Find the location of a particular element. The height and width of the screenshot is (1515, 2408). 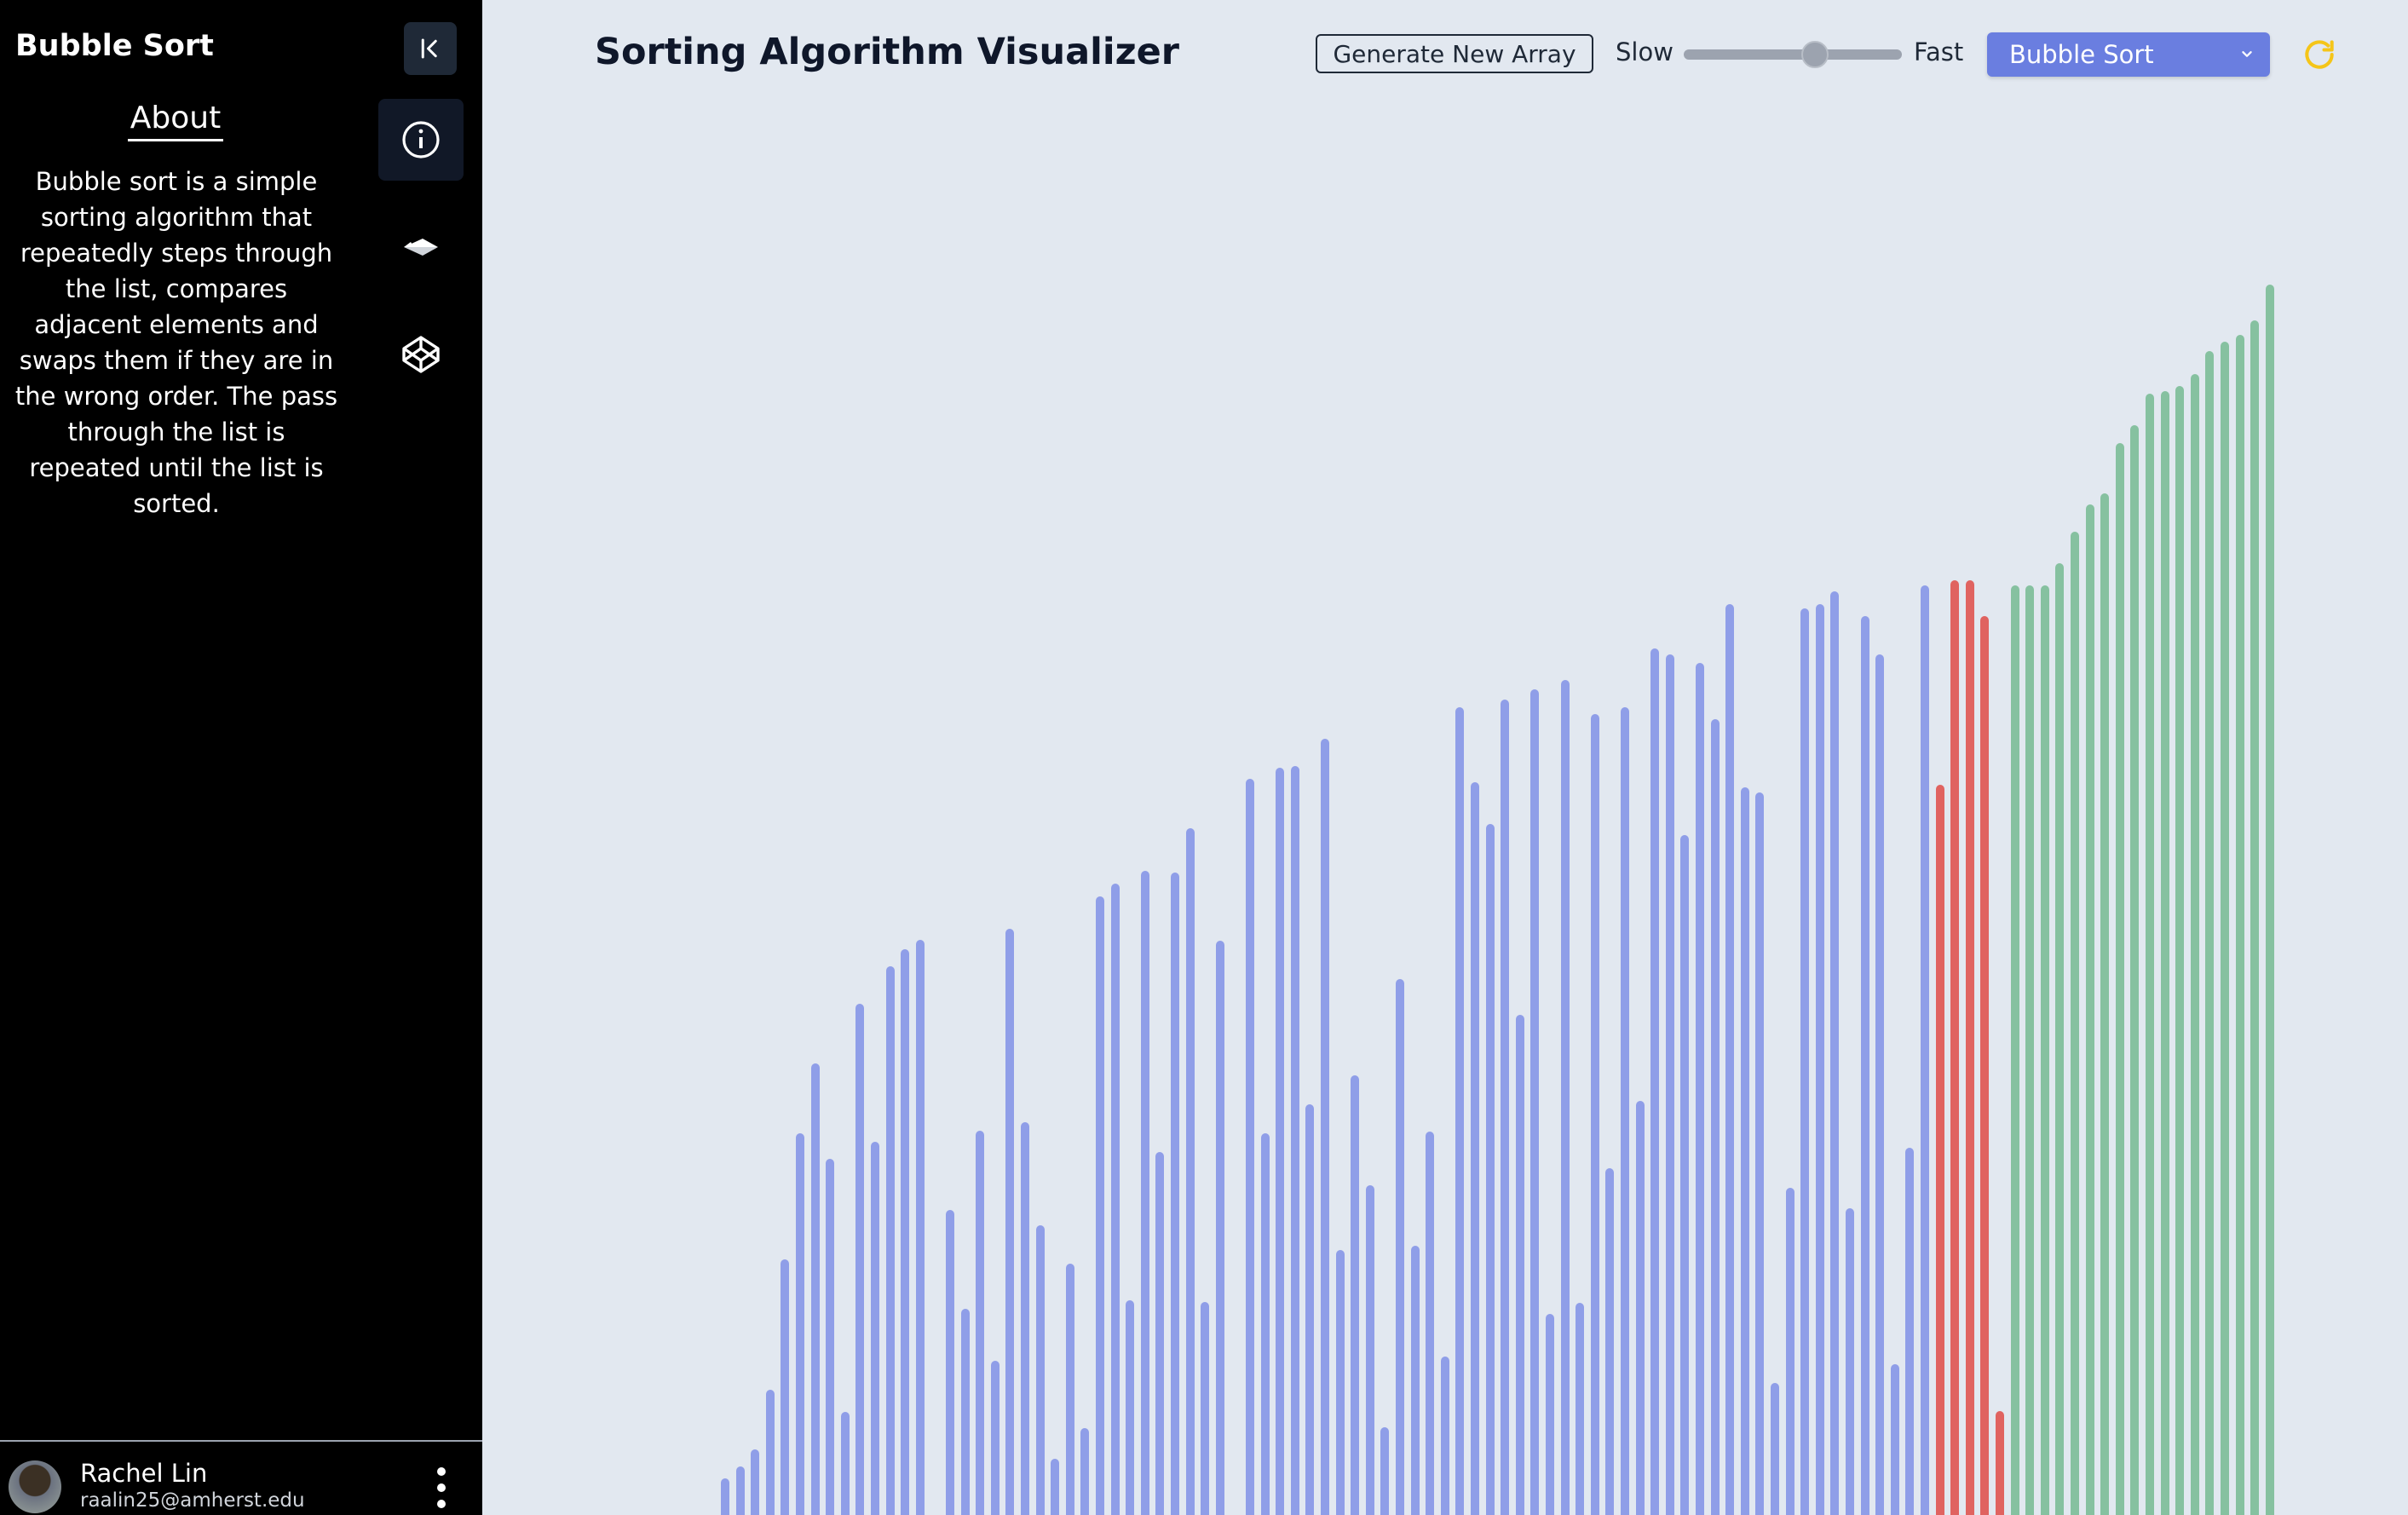

fast-label: Fast is located at coordinates (1939, 51).